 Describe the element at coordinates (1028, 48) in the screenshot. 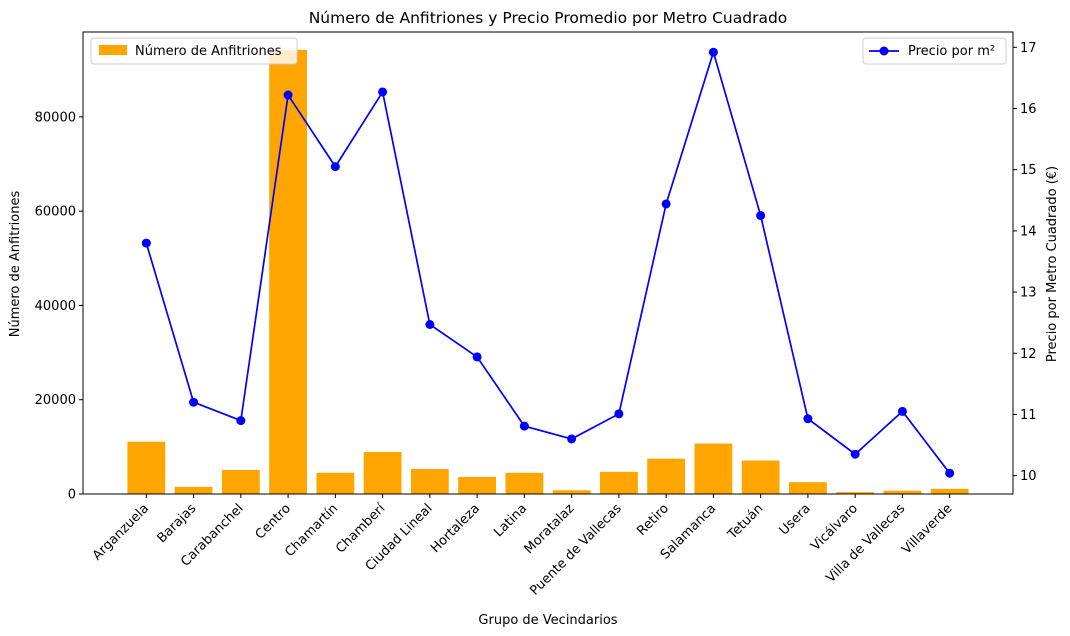

I see `y-right-tick-label: 17` at that location.